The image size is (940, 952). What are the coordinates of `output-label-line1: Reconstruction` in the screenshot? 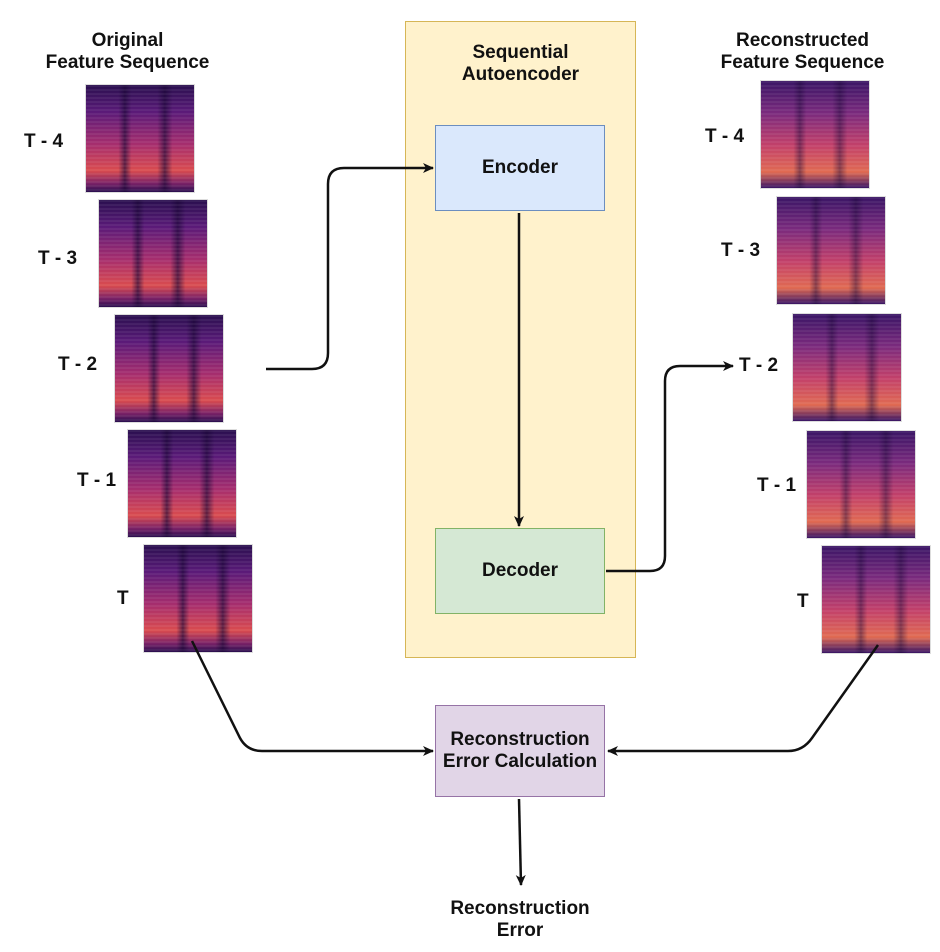 It's located at (520, 908).